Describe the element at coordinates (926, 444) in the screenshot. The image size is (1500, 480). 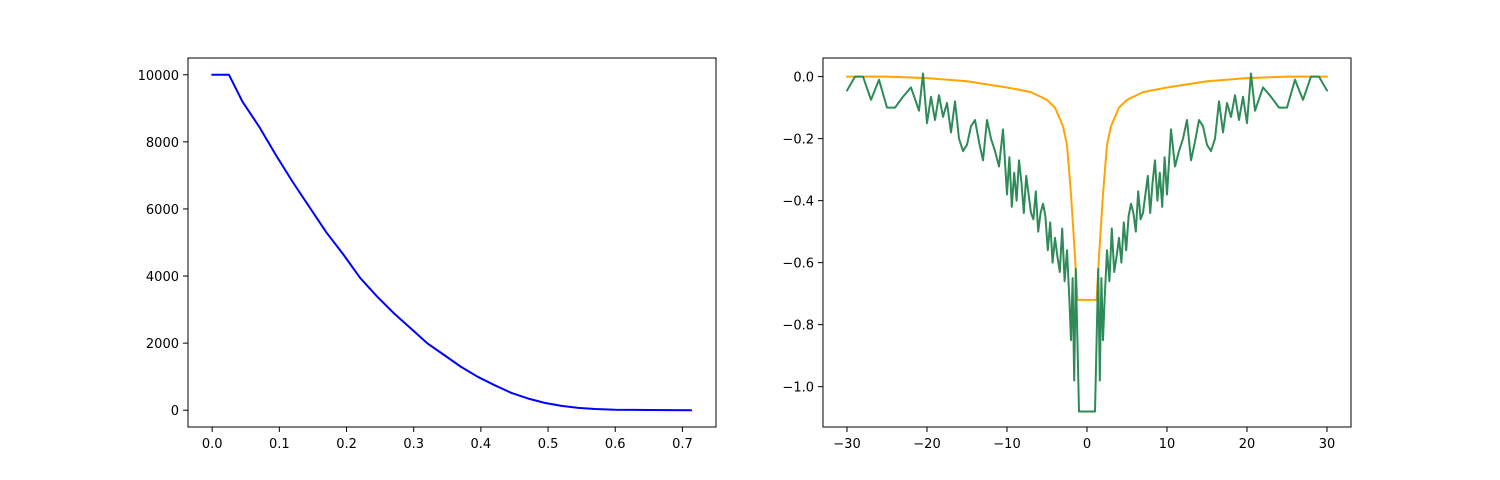
I see `chart1-x-tick-label: −20` at that location.